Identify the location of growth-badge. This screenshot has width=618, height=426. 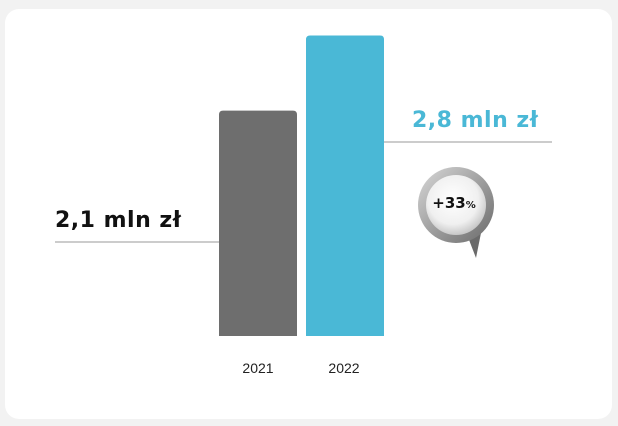
(456, 212).